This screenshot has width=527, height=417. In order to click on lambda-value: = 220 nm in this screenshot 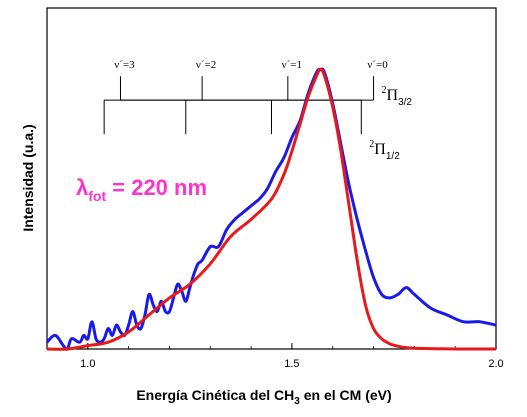, I will do `click(156, 187)`.